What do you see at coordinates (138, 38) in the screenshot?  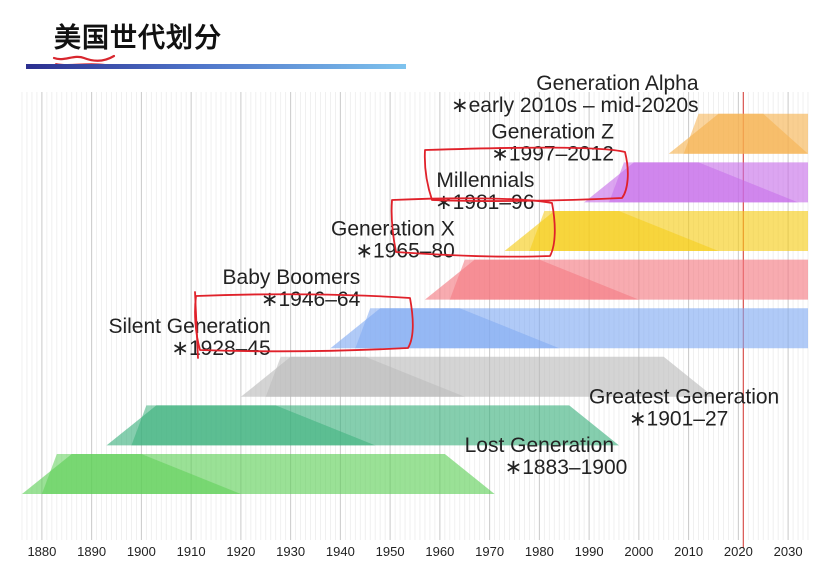 I see `page-title: 美国世代划分` at bounding box center [138, 38].